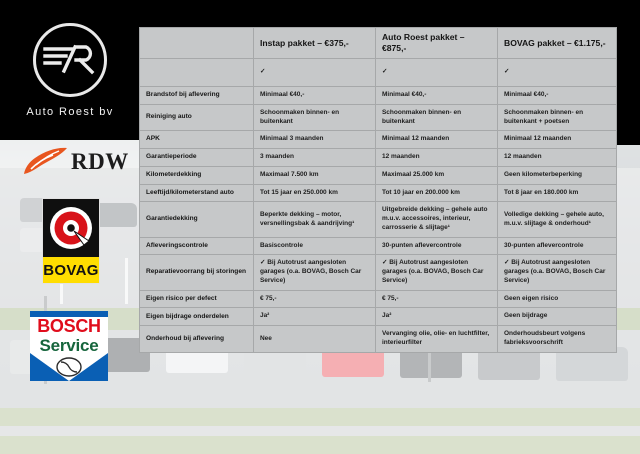 This screenshot has height=454, width=640. What do you see at coordinates (196, 140) in the screenshot?
I see `row-label-apk: APK` at bounding box center [196, 140].